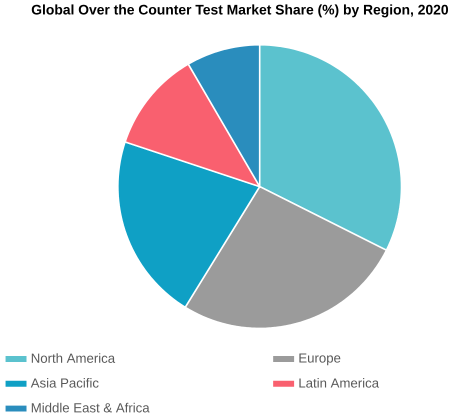 The width and height of the screenshot is (453, 420). Describe the element at coordinates (240, 11) in the screenshot. I see `chart-title: Global Over the Counter Test Market Share (%) by Region, 2020` at that location.